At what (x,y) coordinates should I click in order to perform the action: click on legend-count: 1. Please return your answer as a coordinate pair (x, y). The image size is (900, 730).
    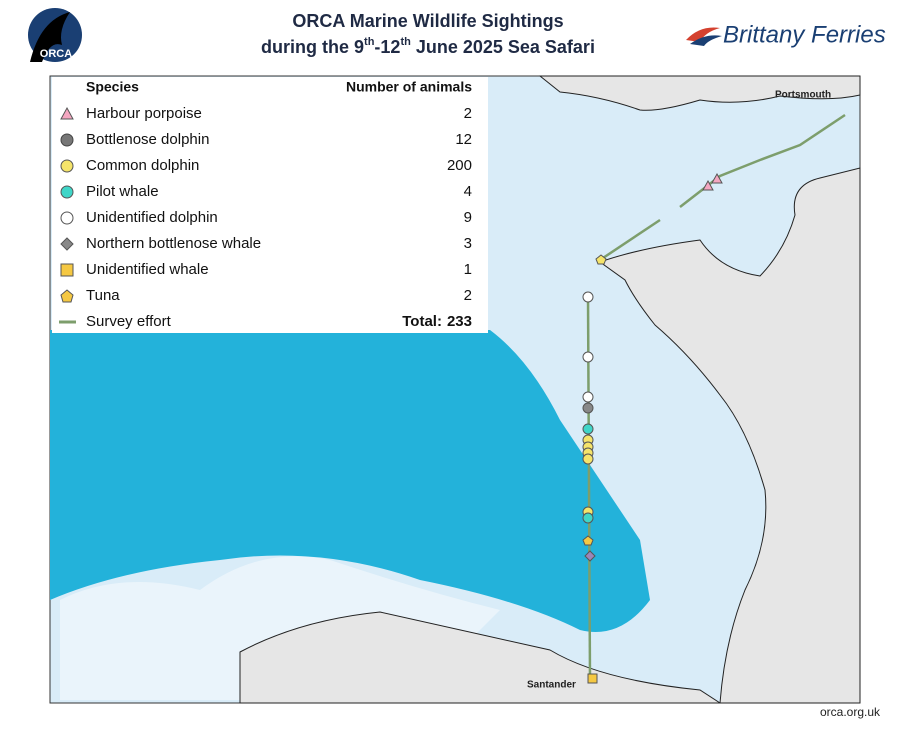
    Looking at the image, I should click on (468, 269).